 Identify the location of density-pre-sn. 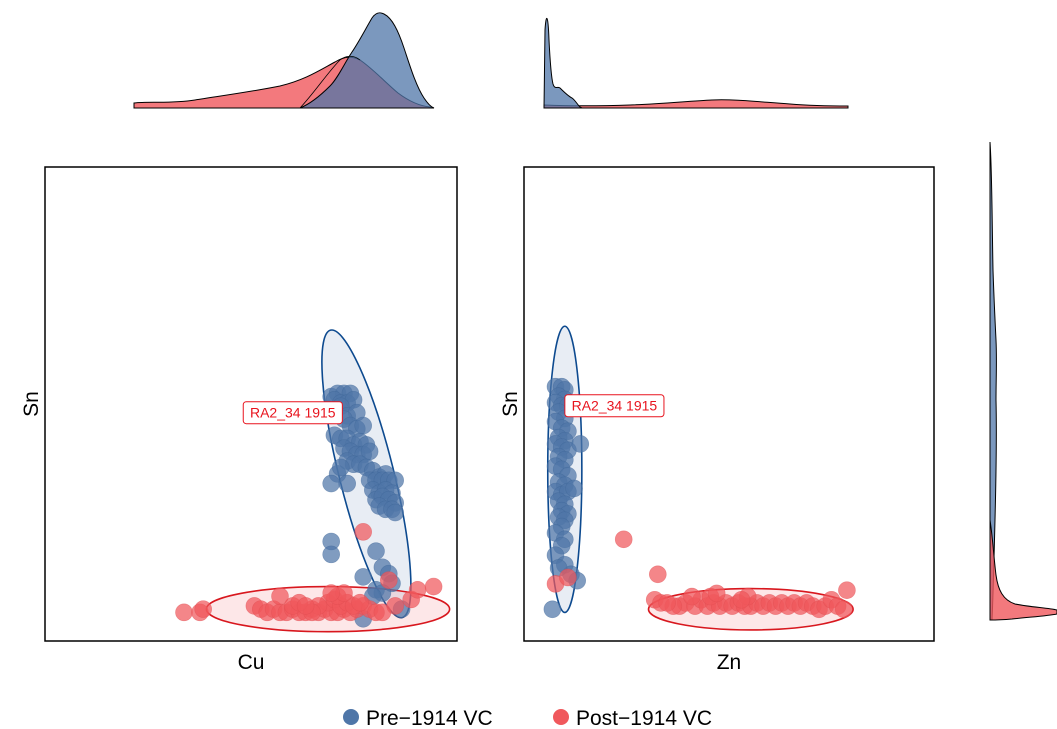
(993, 381).